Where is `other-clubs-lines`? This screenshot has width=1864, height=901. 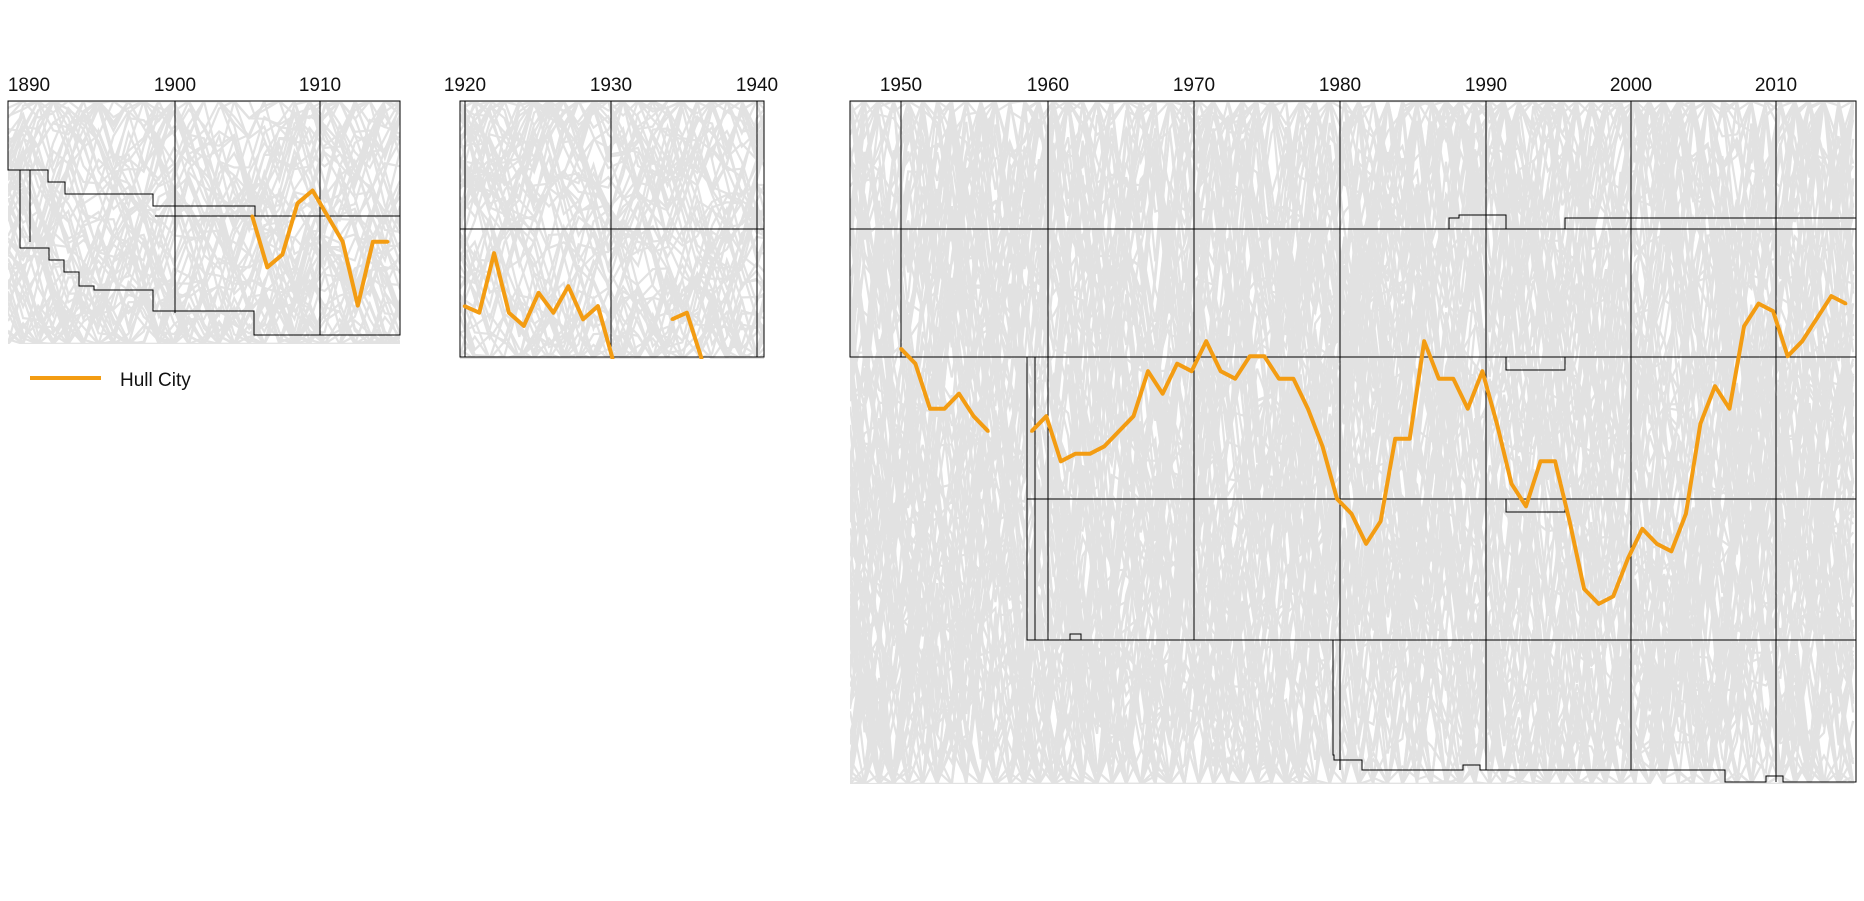 other-clubs-lines is located at coordinates (612, 230).